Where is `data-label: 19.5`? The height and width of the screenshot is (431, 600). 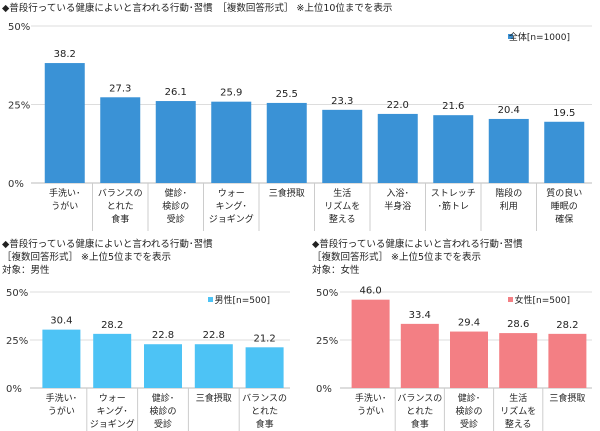
data-label: 19.5 is located at coordinates (564, 113).